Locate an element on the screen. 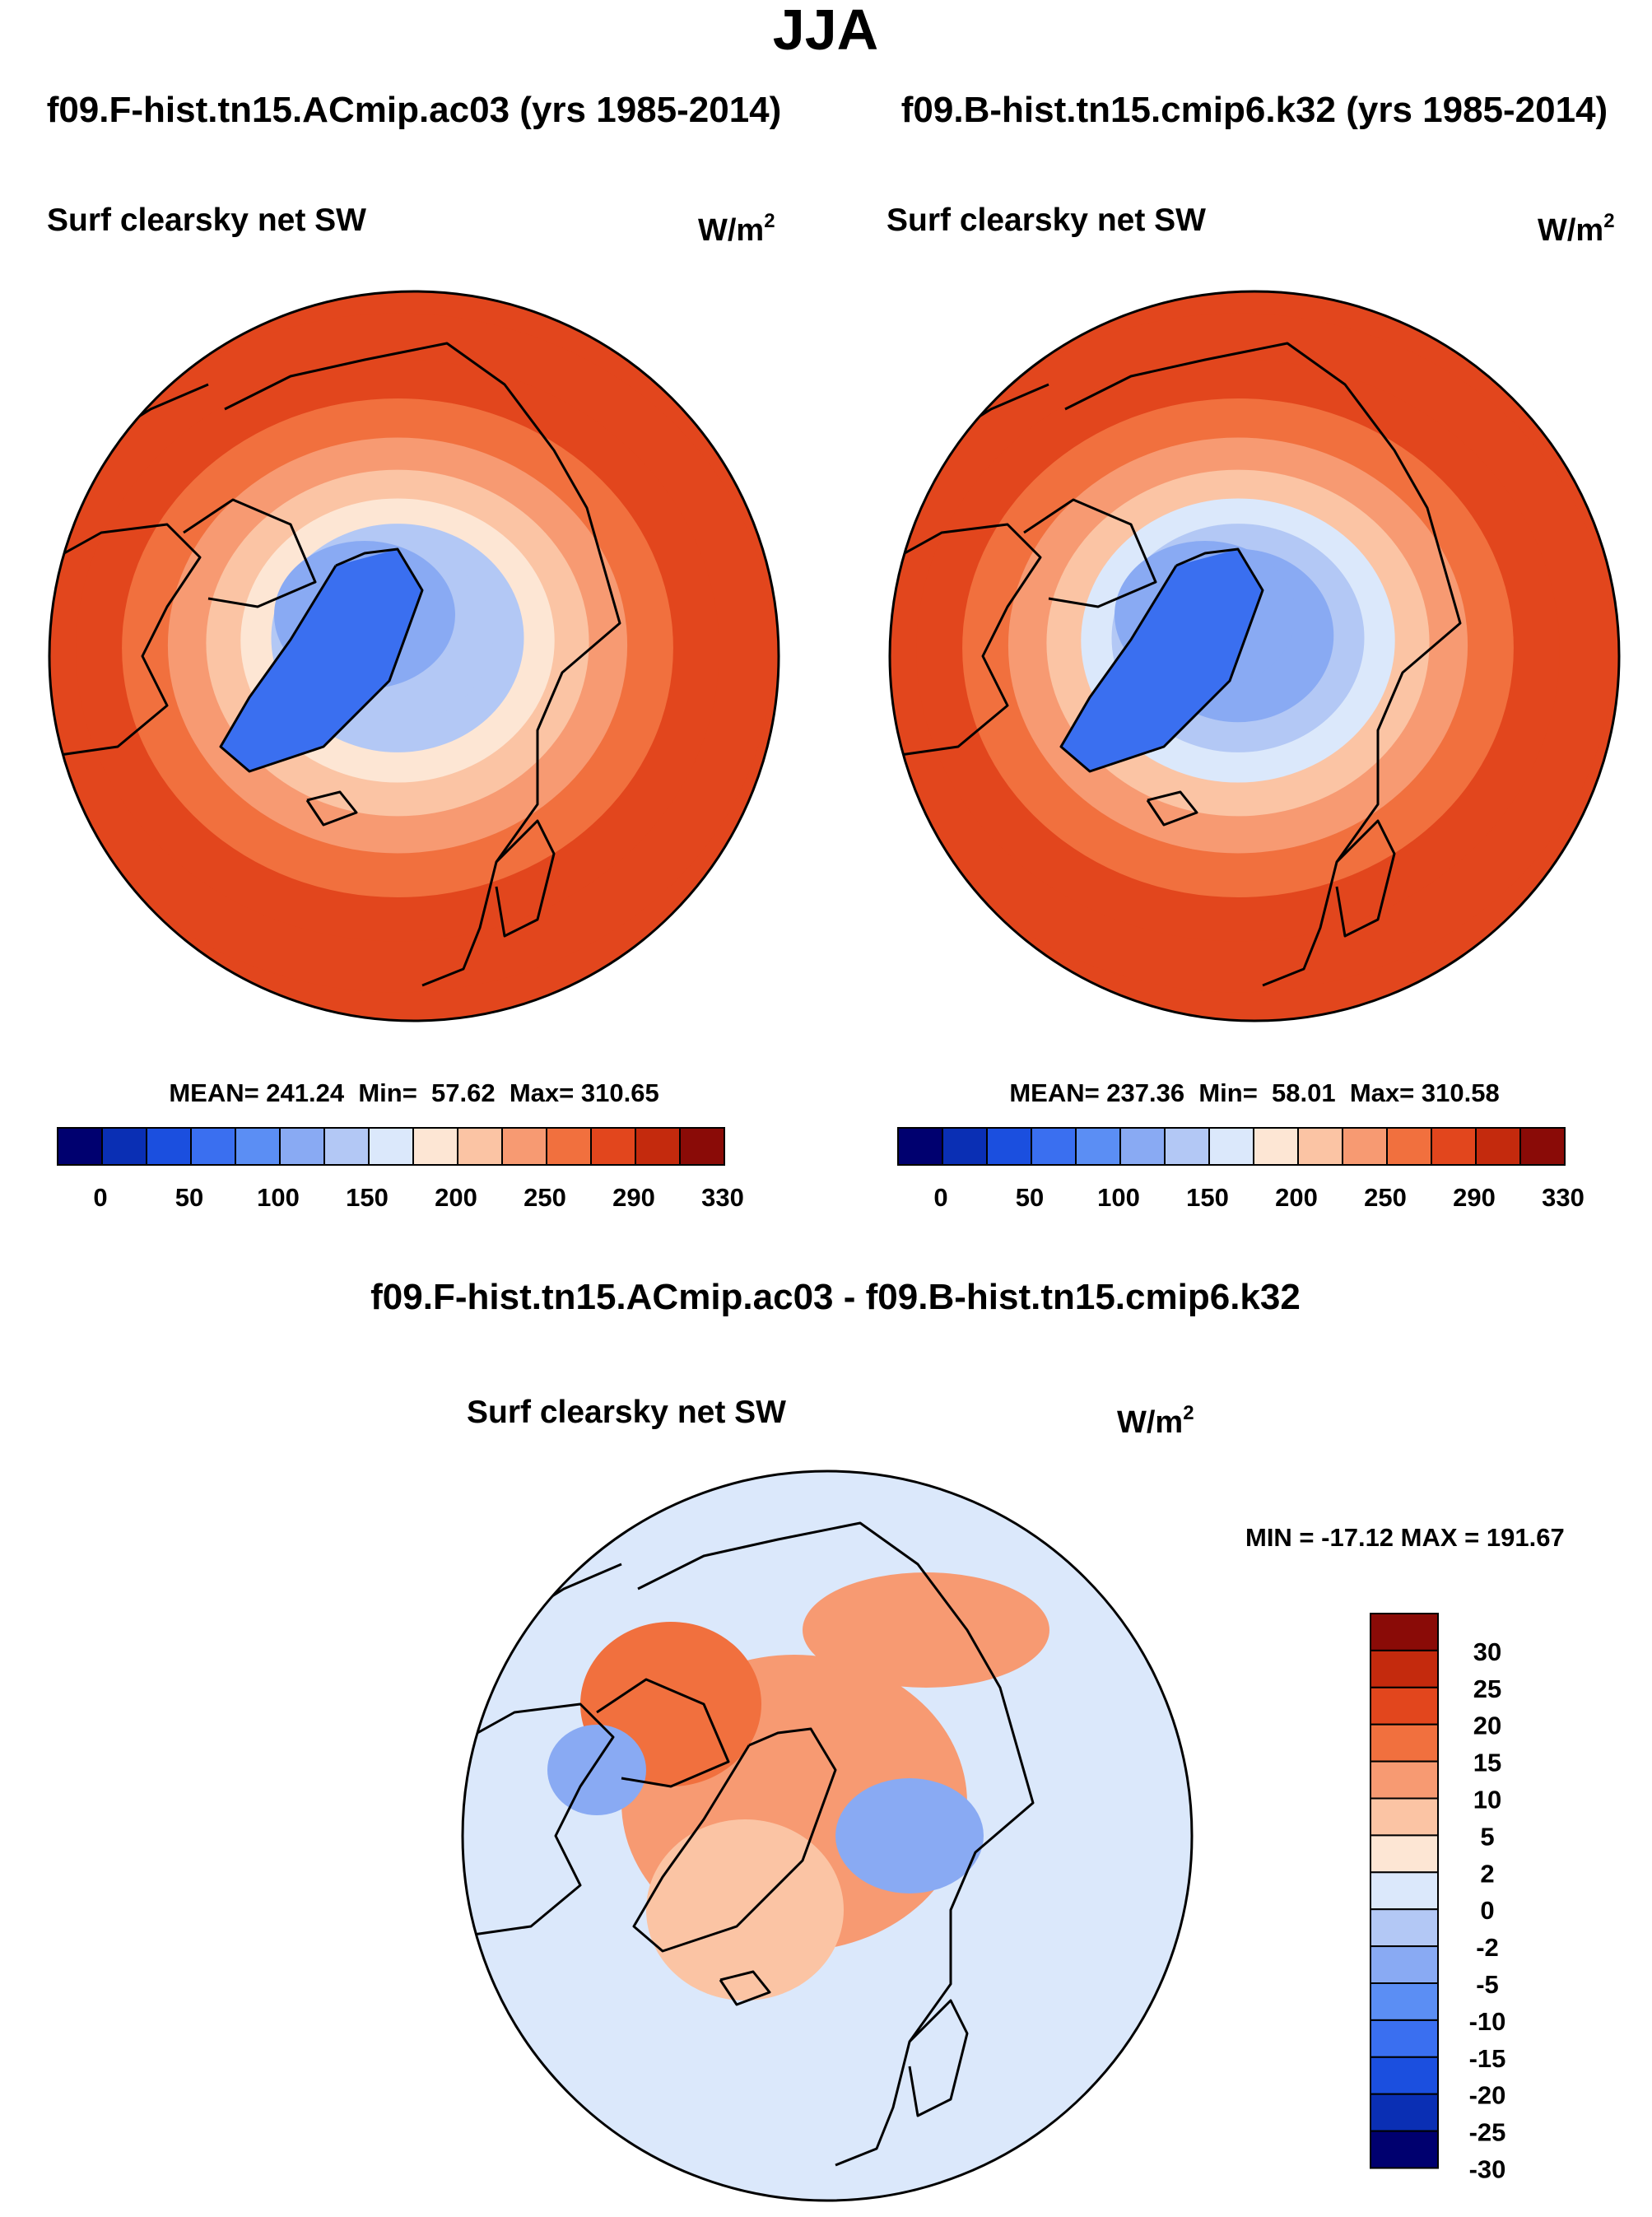 The width and height of the screenshot is (1652, 2217). right-units-exp: 2 is located at coordinates (1608, 221).